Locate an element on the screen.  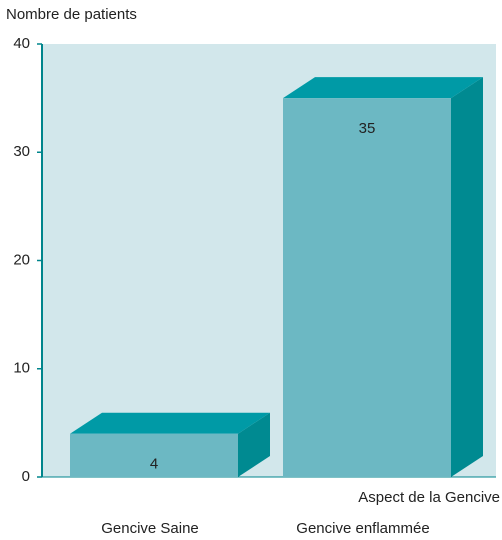
y-tick-label: 20 is located at coordinates (21, 259).